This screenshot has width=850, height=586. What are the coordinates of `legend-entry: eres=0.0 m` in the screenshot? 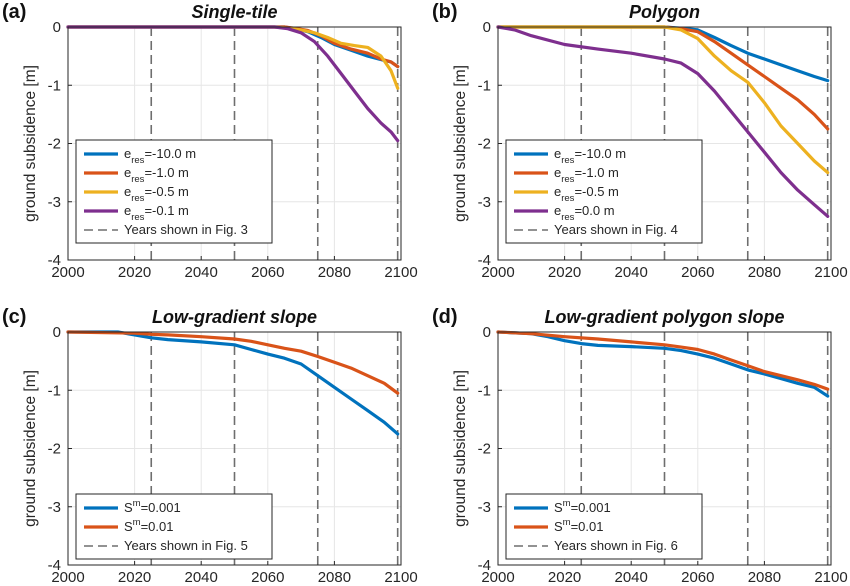 It's located at (584, 213).